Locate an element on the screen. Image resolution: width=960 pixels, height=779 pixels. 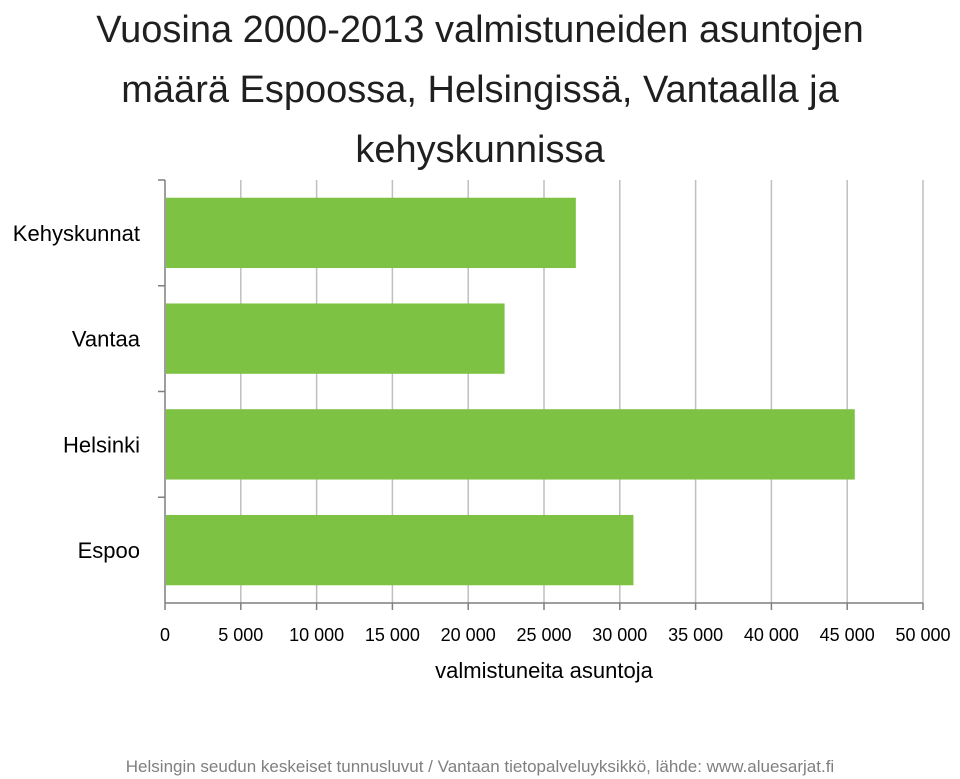
category-label-helsinki: Helsinki is located at coordinates (101, 444).